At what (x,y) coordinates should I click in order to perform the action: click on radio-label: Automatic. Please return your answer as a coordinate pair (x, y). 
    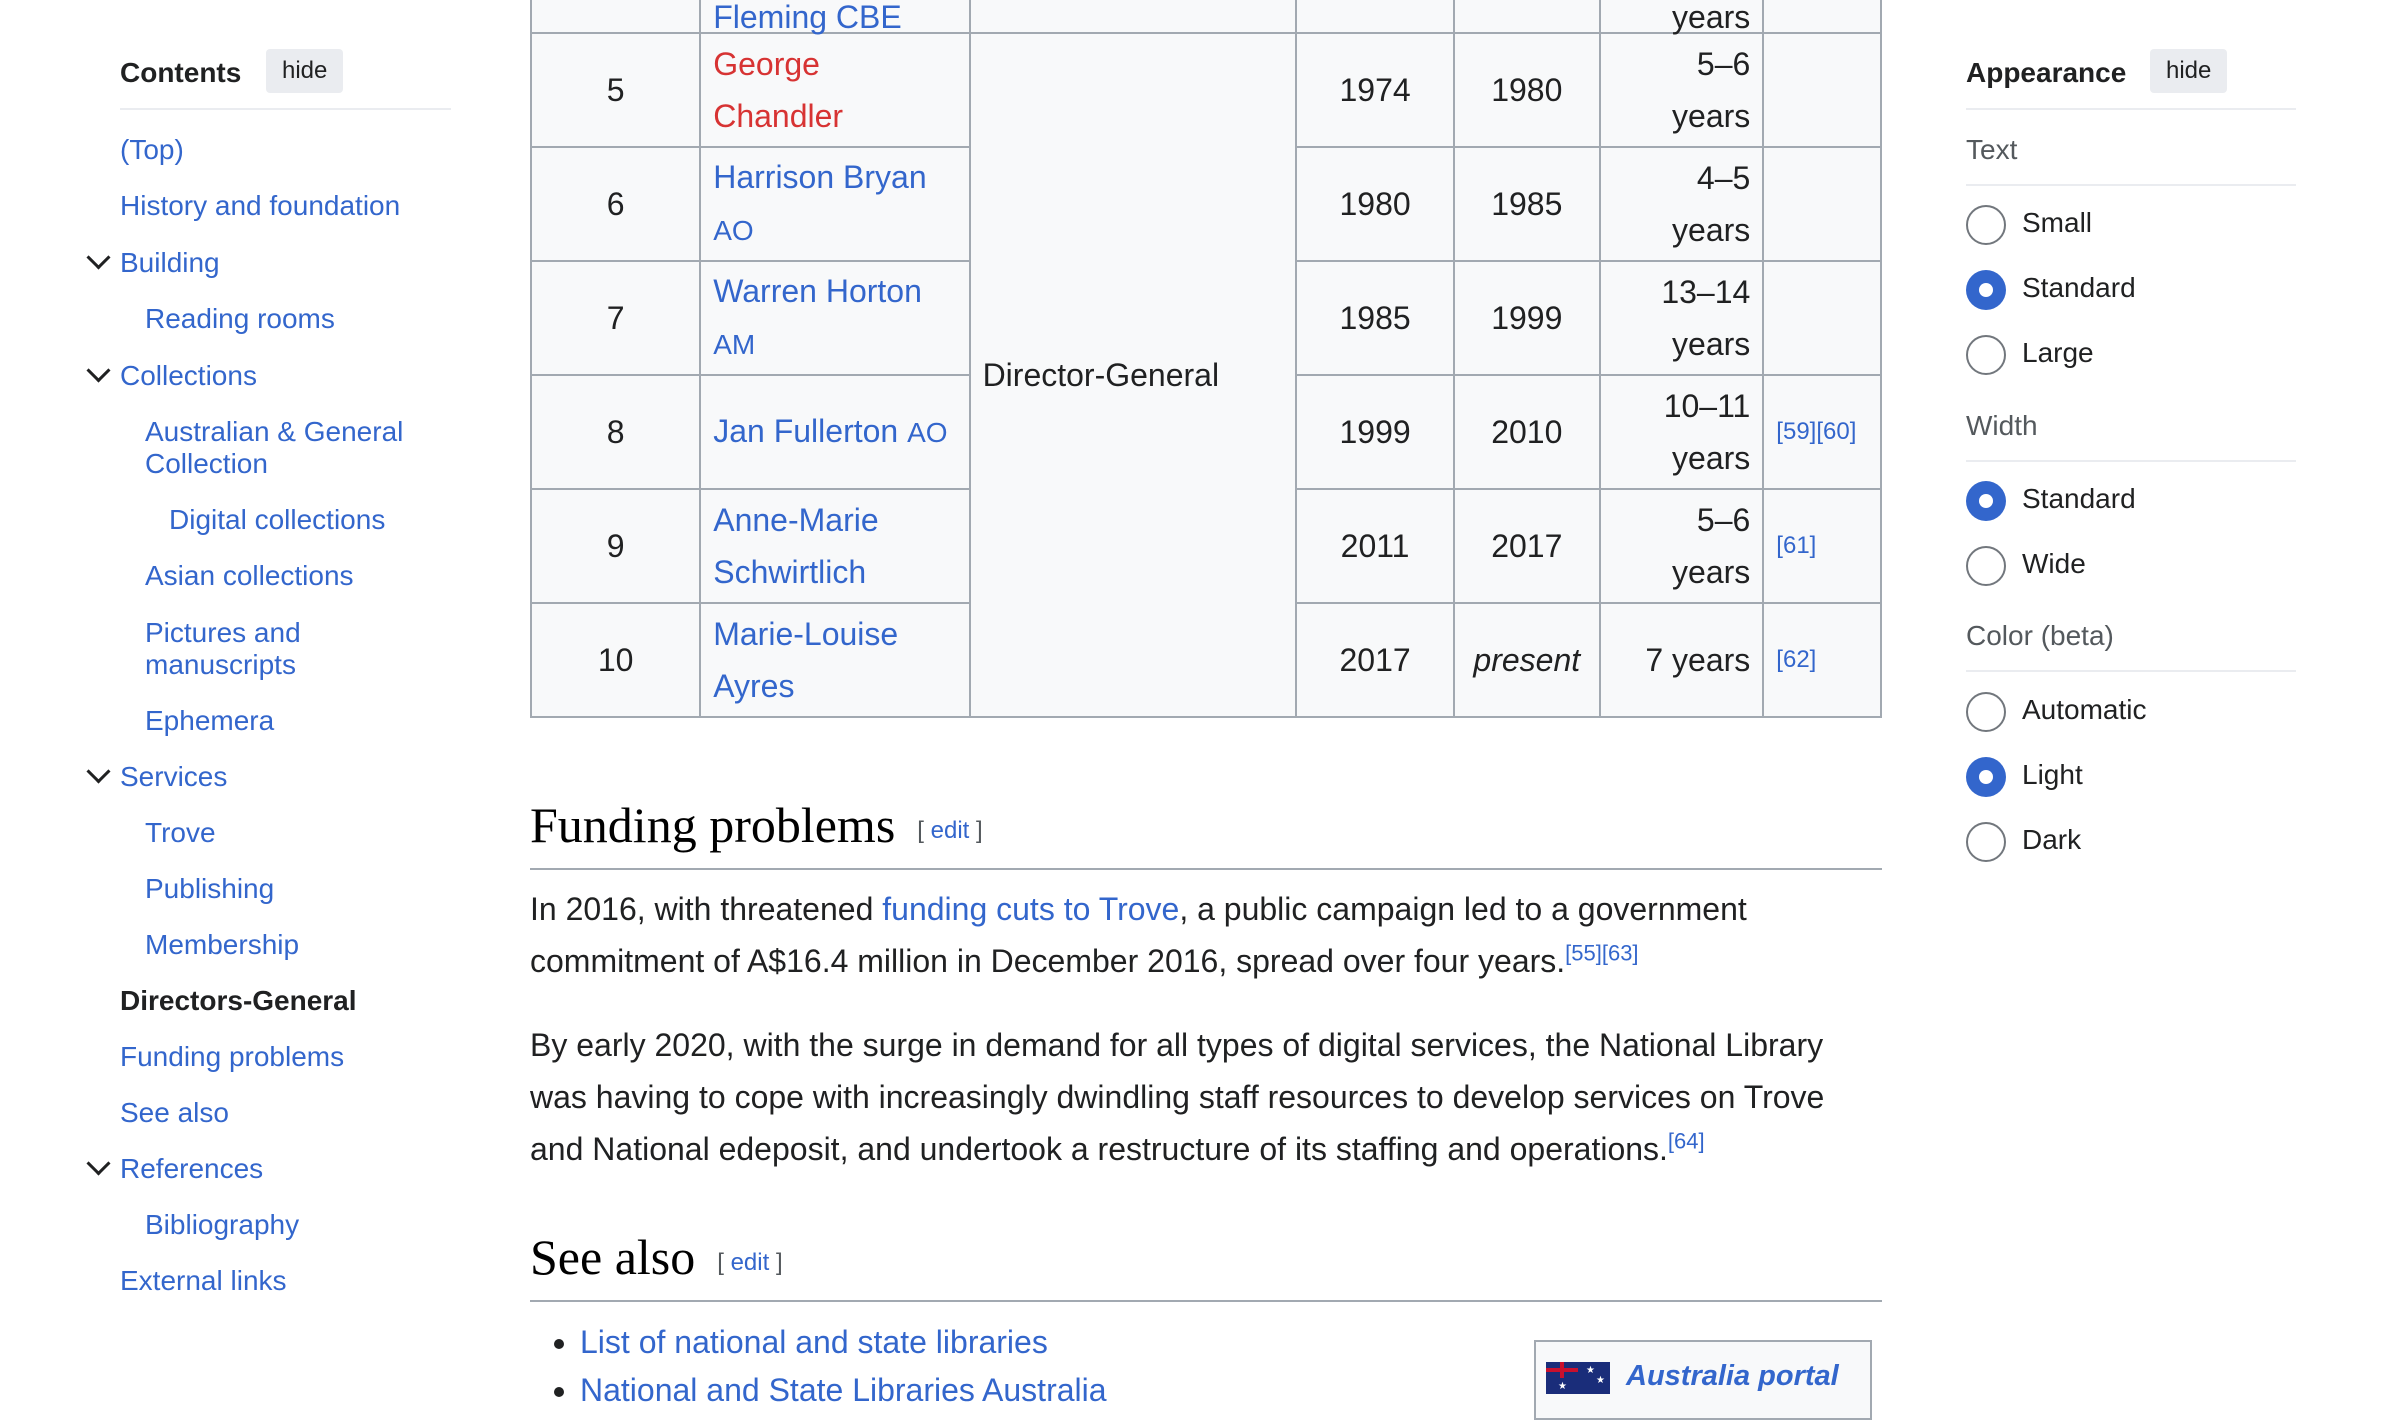
    Looking at the image, I should click on (2084, 709).